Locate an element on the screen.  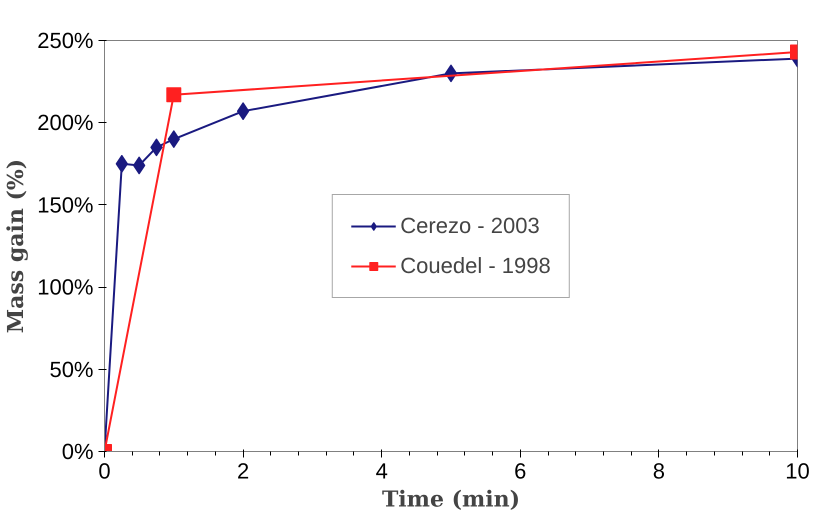
x-tick-label: 2 is located at coordinates (243, 471).